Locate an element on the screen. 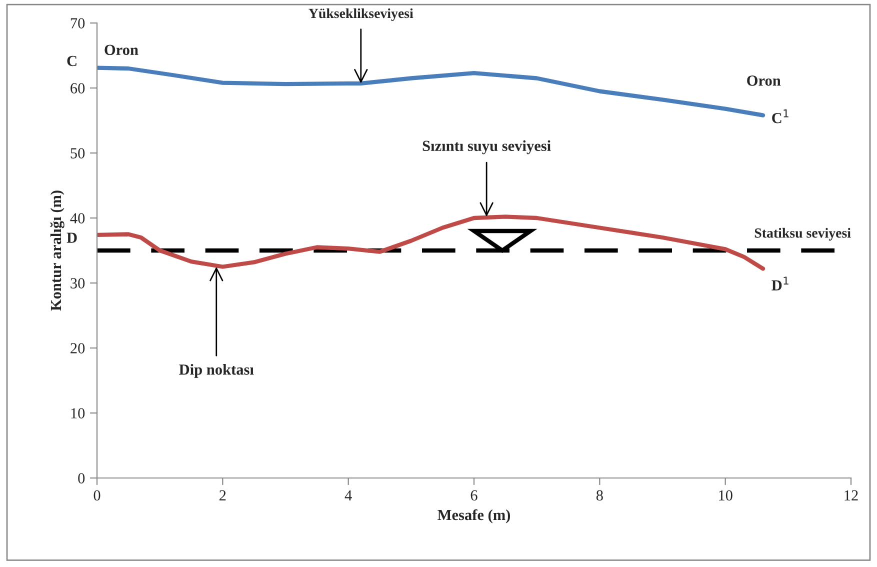 The height and width of the screenshot is (567, 877). annotation: Sızıntı suyu seviyesi is located at coordinates (486, 147).